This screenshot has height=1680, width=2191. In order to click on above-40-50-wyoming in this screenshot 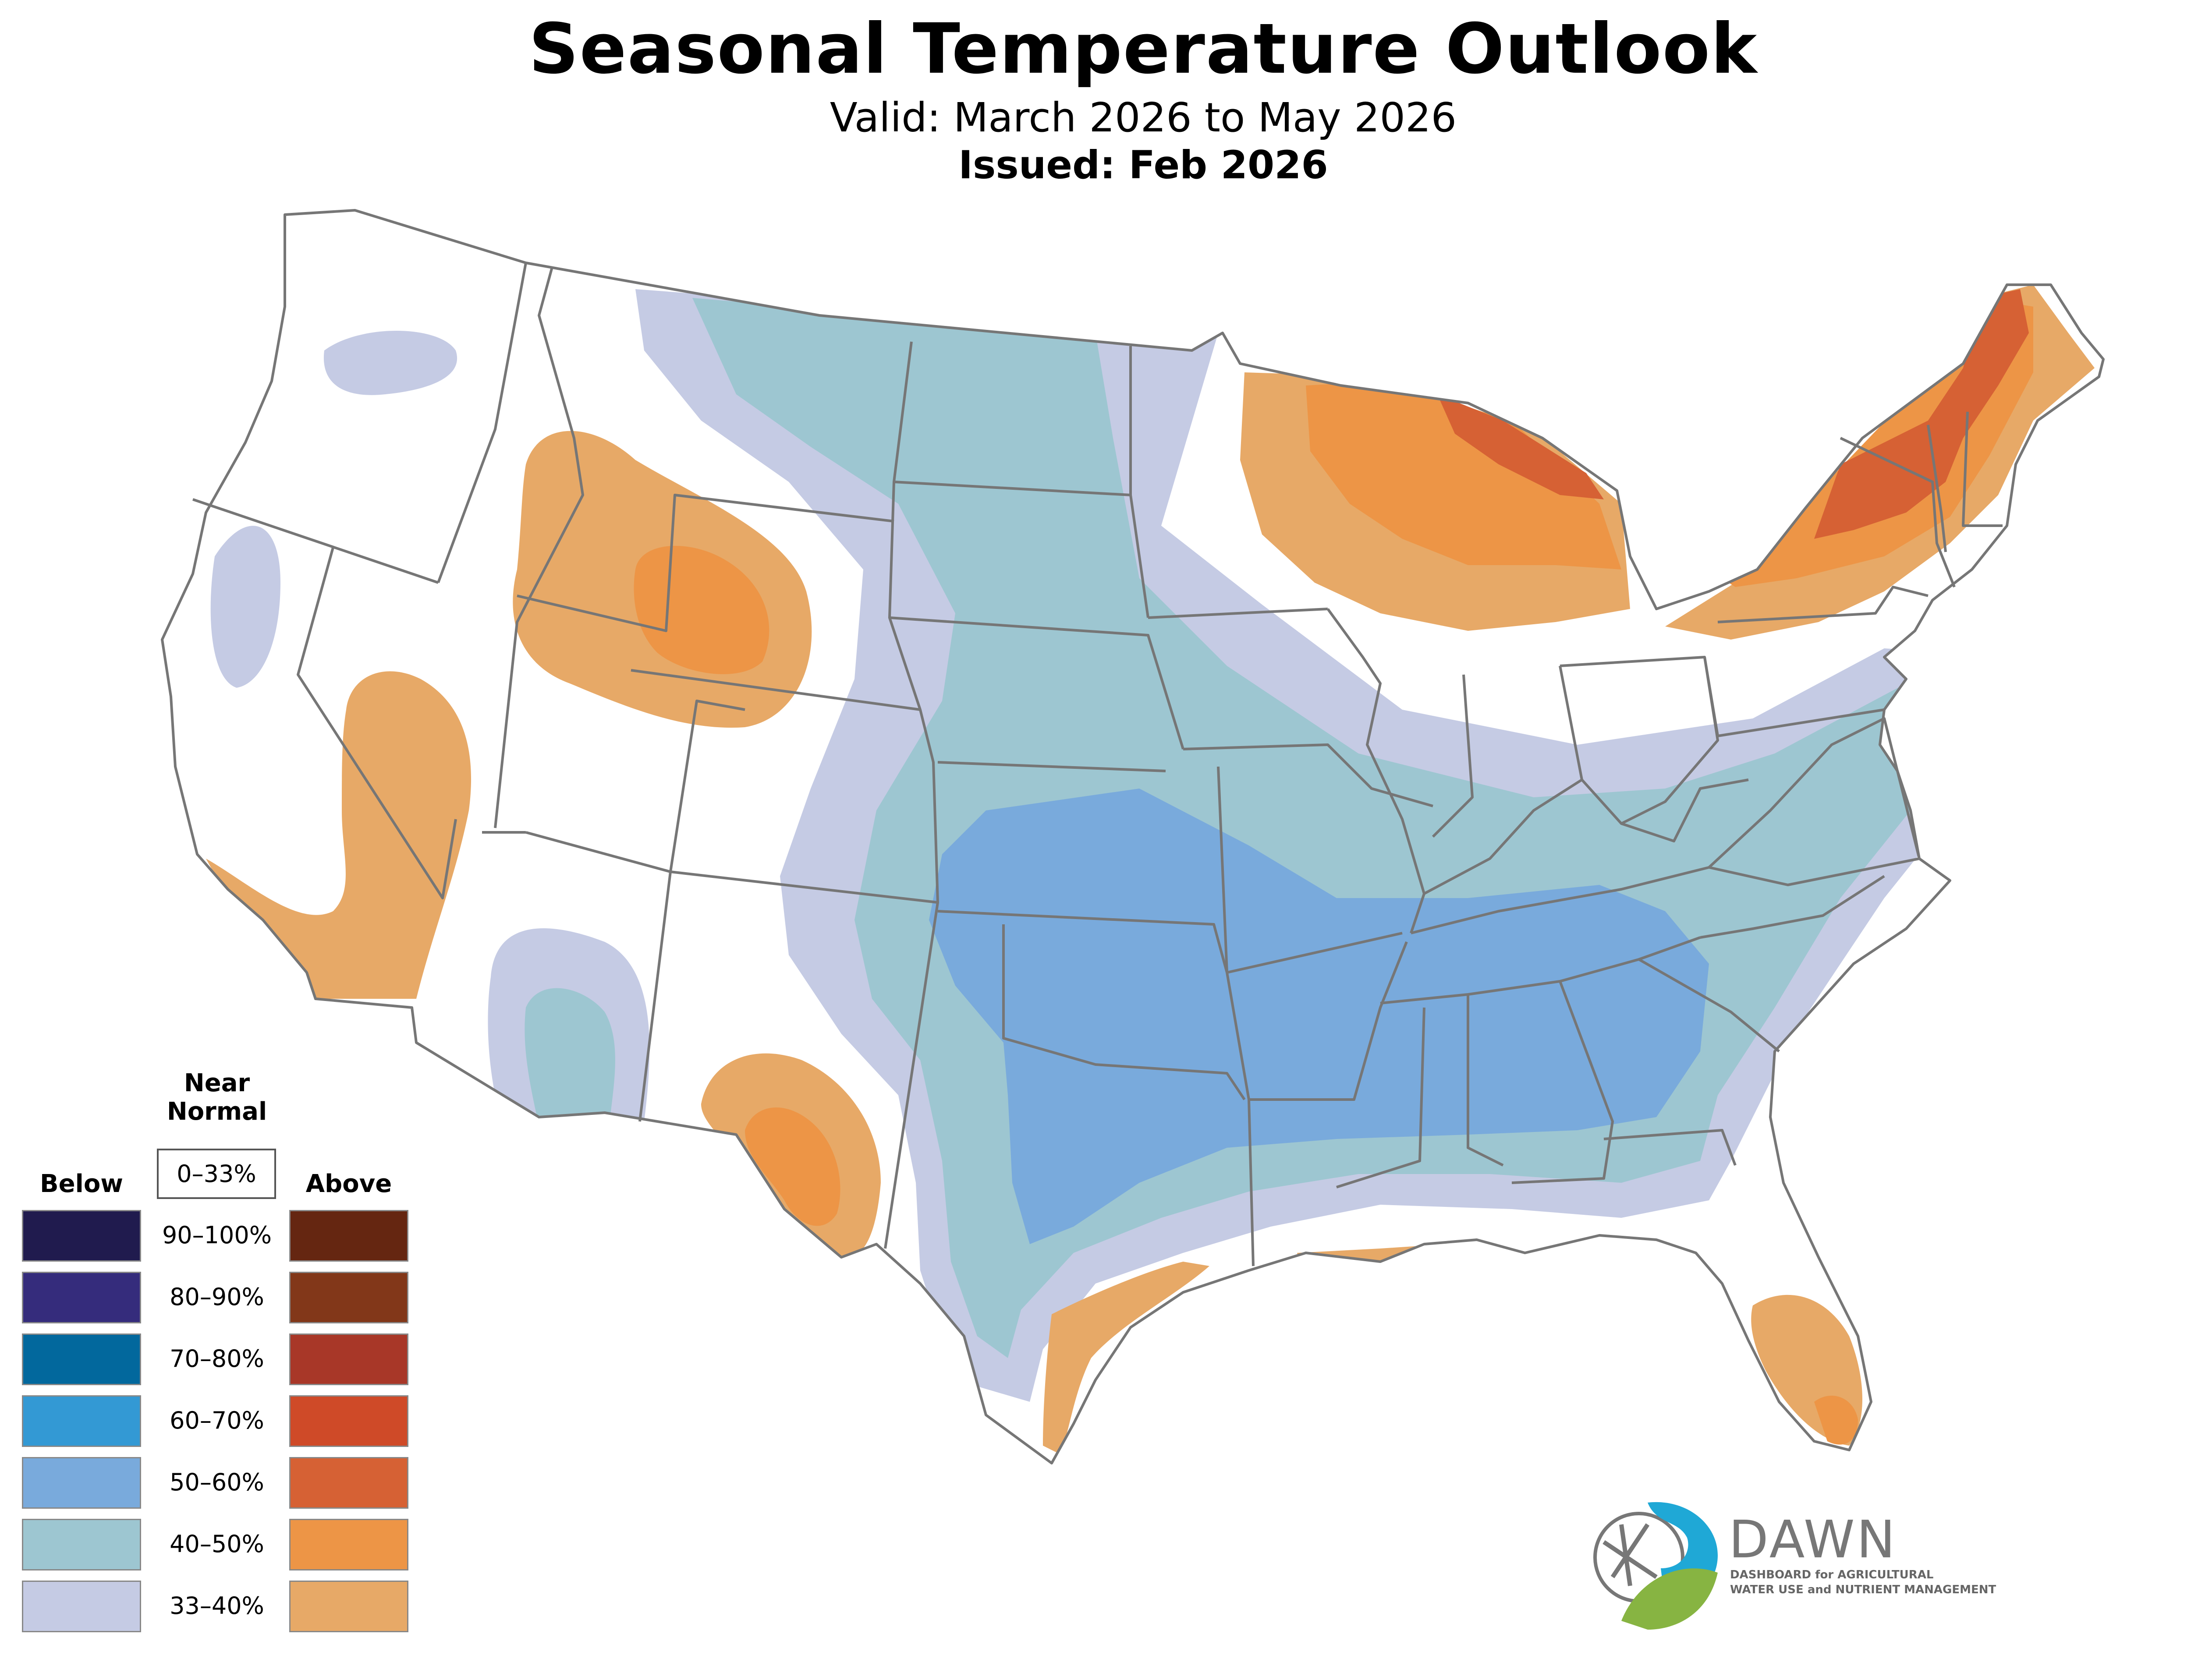, I will do `click(701, 610)`.